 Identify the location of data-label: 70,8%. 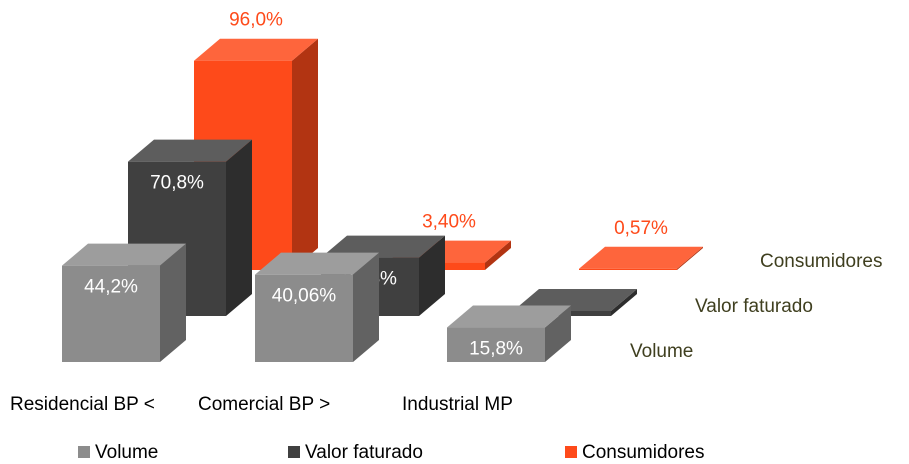
(177, 183).